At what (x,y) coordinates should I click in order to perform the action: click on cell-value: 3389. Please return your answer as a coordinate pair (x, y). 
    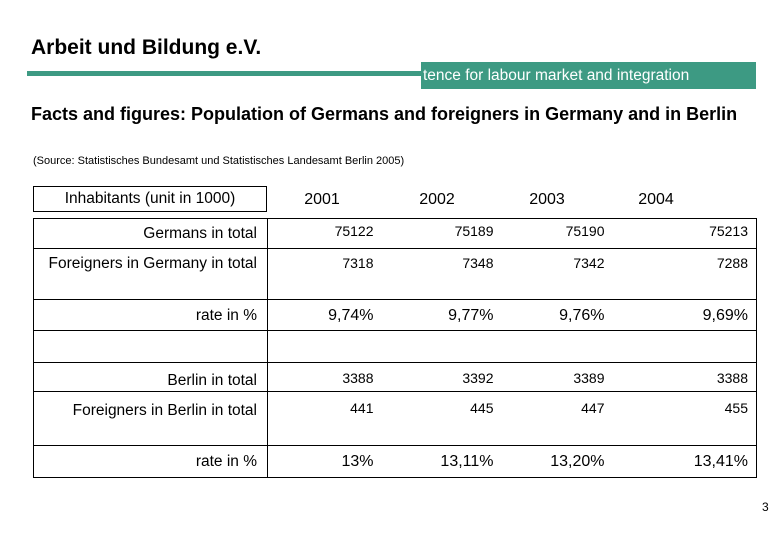
    Looking at the image, I should click on (557, 377).